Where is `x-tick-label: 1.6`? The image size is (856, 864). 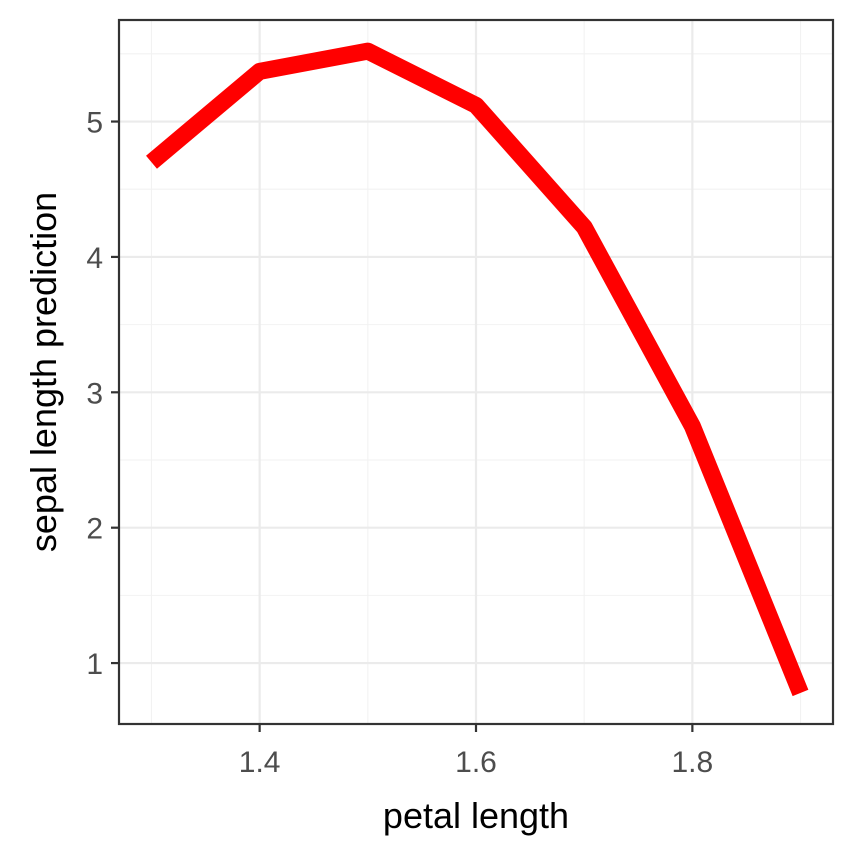
x-tick-label: 1.6 is located at coordinates (476, 762).